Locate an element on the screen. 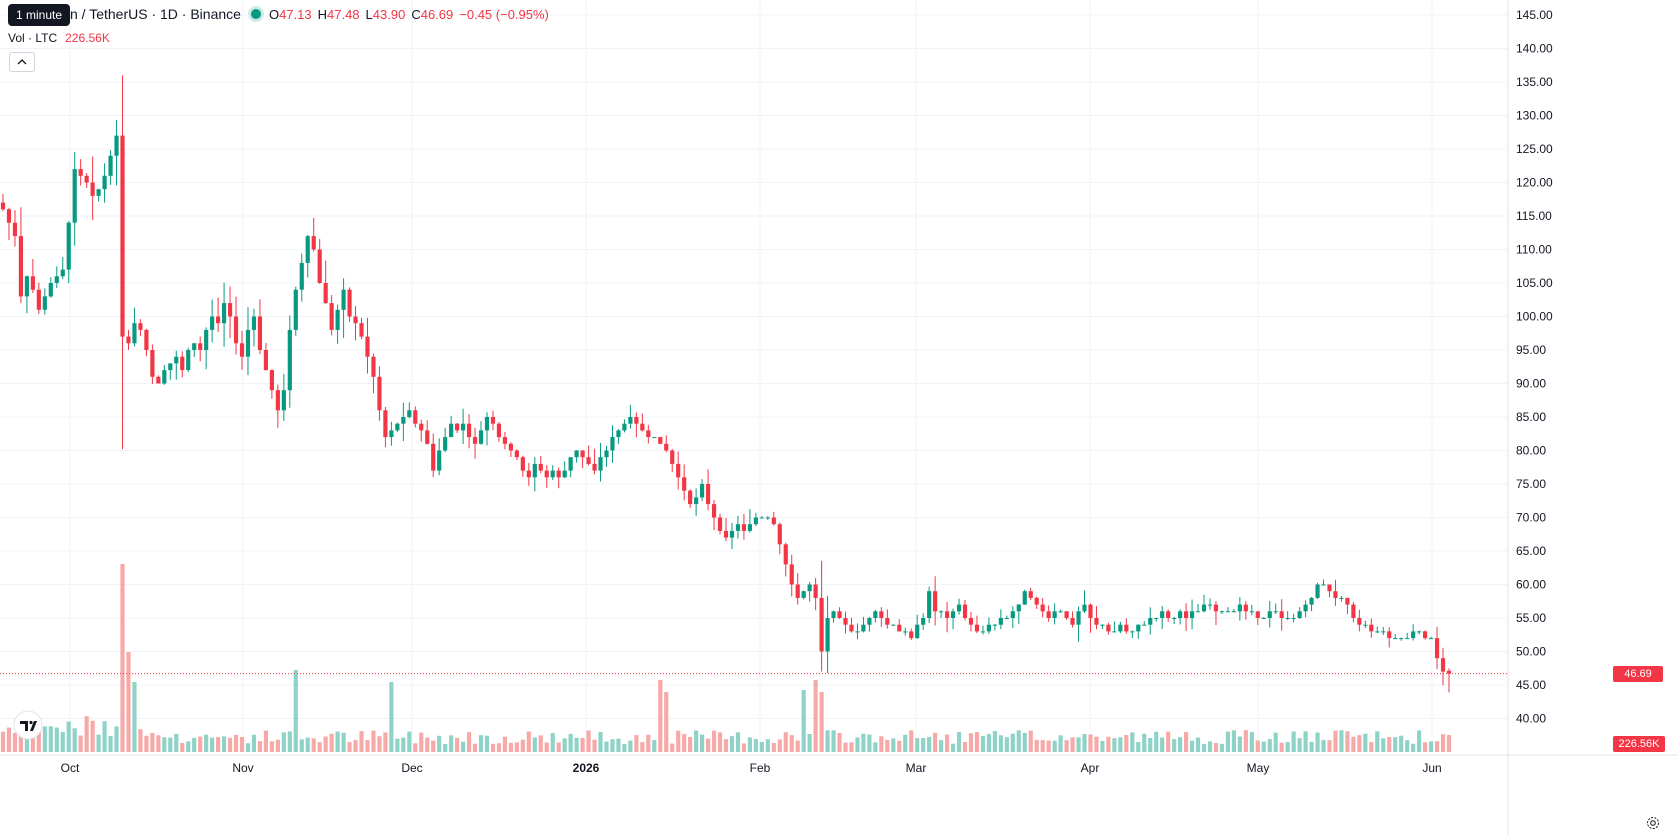 The height and width of the screenshot is (835, 1678). price-tick-label: 85.00 is located at coordinates (1531, 417).